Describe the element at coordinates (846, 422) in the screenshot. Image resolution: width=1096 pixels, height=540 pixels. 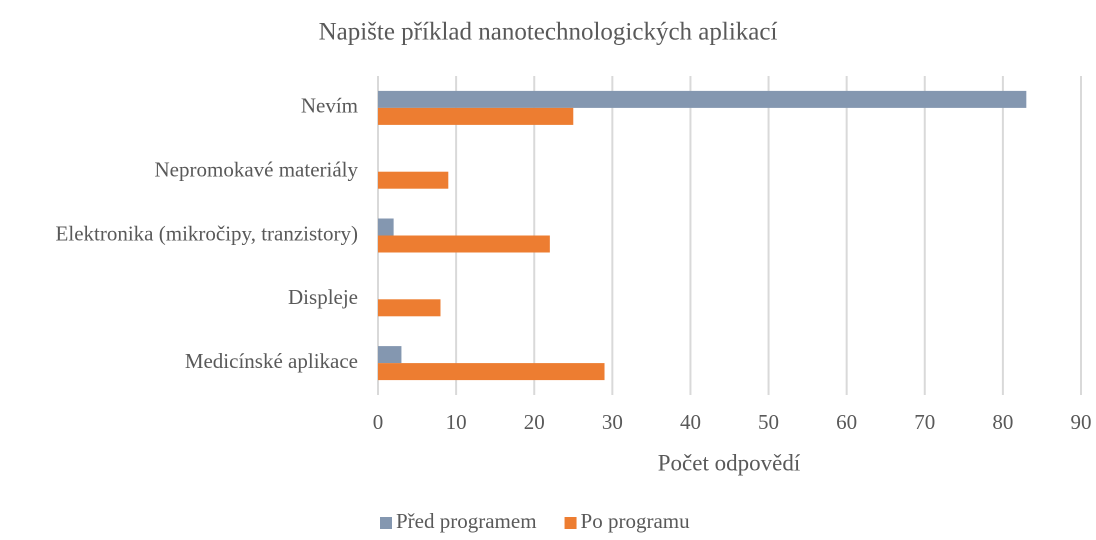
I see `x-tick-label: 60` at that location.